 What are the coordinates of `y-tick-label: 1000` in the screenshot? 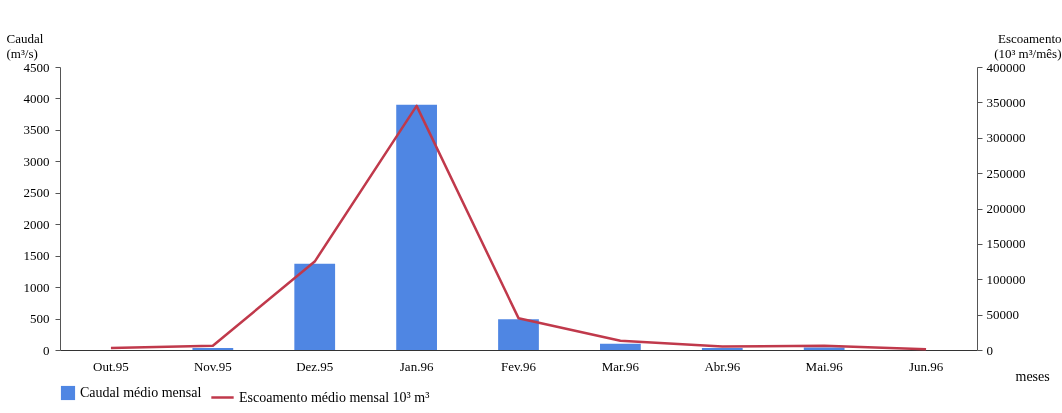 It's located at (36, 287).